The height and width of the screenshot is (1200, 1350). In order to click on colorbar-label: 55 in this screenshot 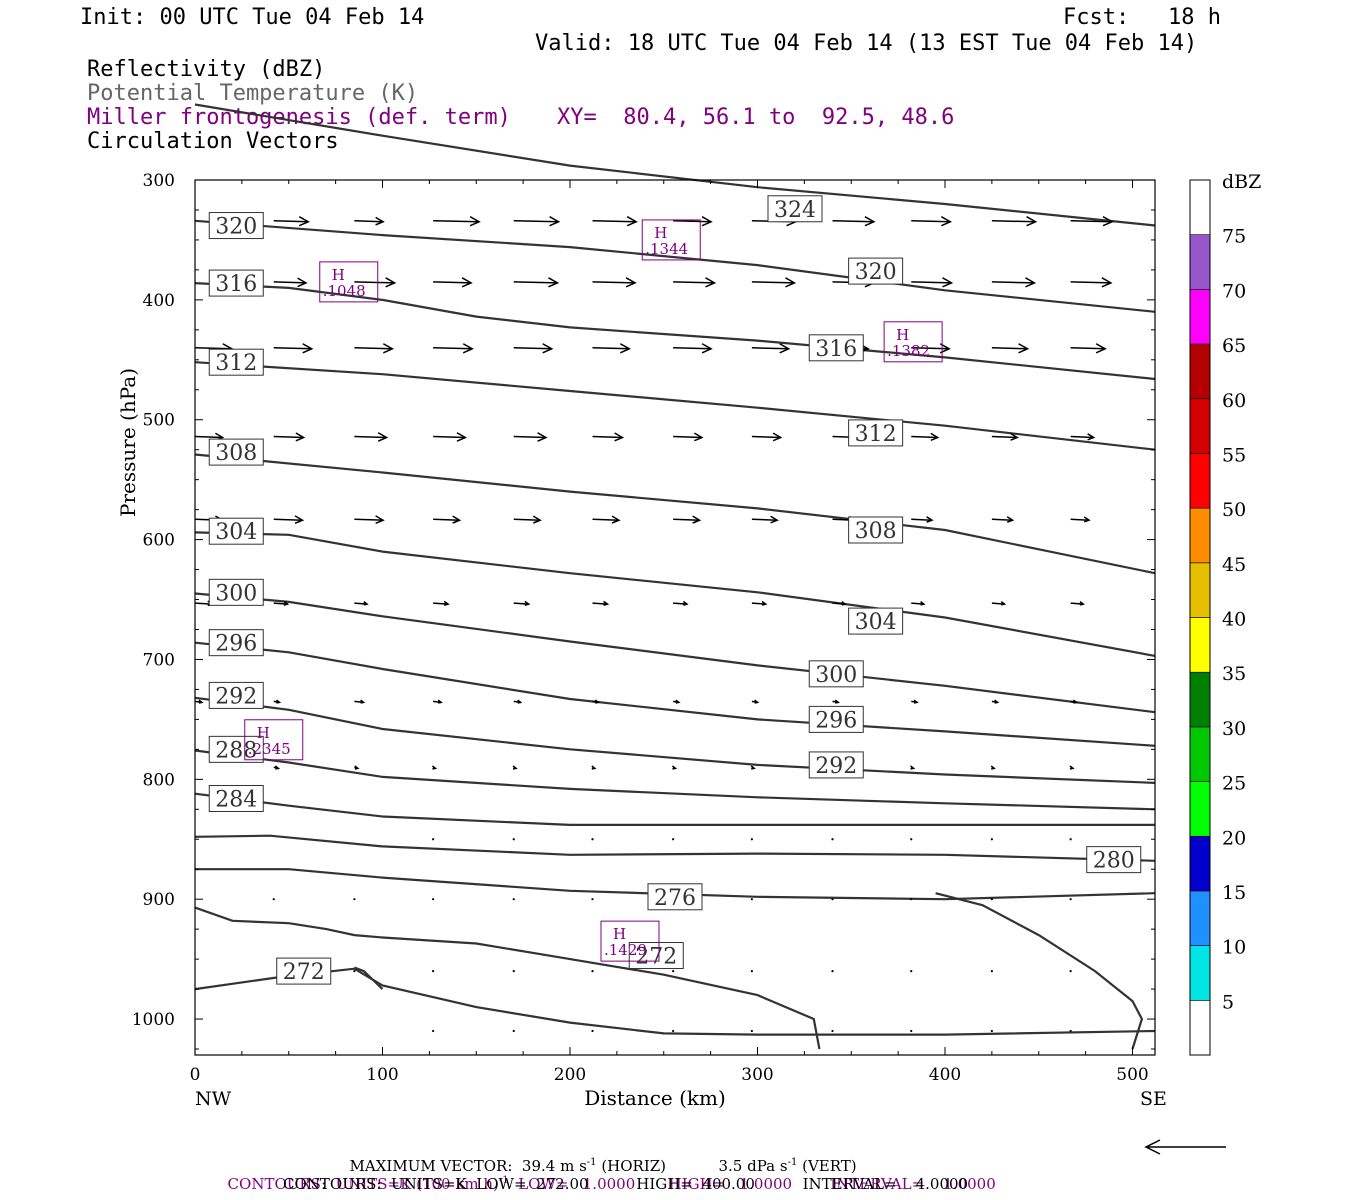, I will do `click(1234, 455)`.